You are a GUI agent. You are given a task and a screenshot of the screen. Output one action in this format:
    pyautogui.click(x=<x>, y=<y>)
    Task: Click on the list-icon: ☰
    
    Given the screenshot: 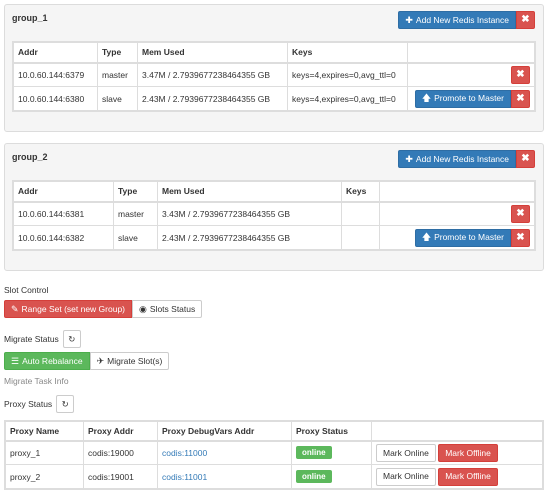 What is the action you would take?
    pyautogui.click(x=15, y=360)
    